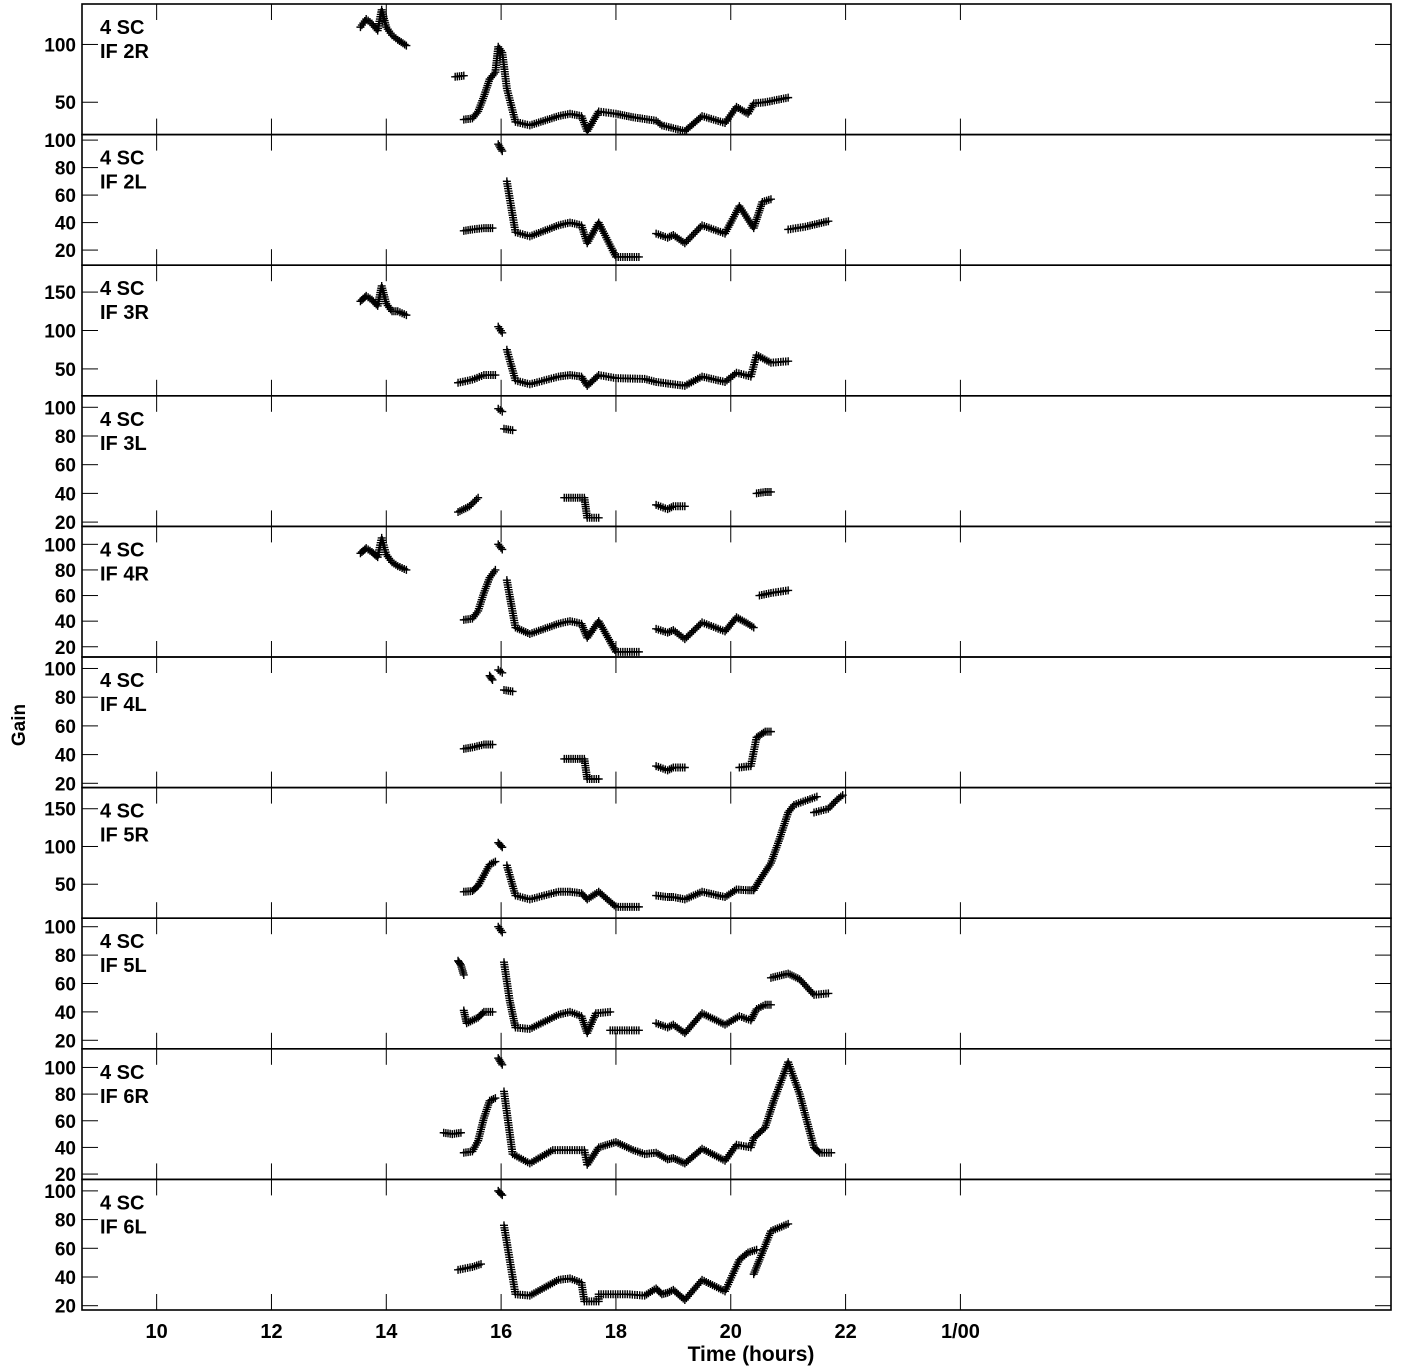 This screenshot has width=1401, height=1368. What do you see at coordinates (123, 1227) in the screenshot?
I see `panel-label-if: IF 6L` at bounding box center [123, 1227].